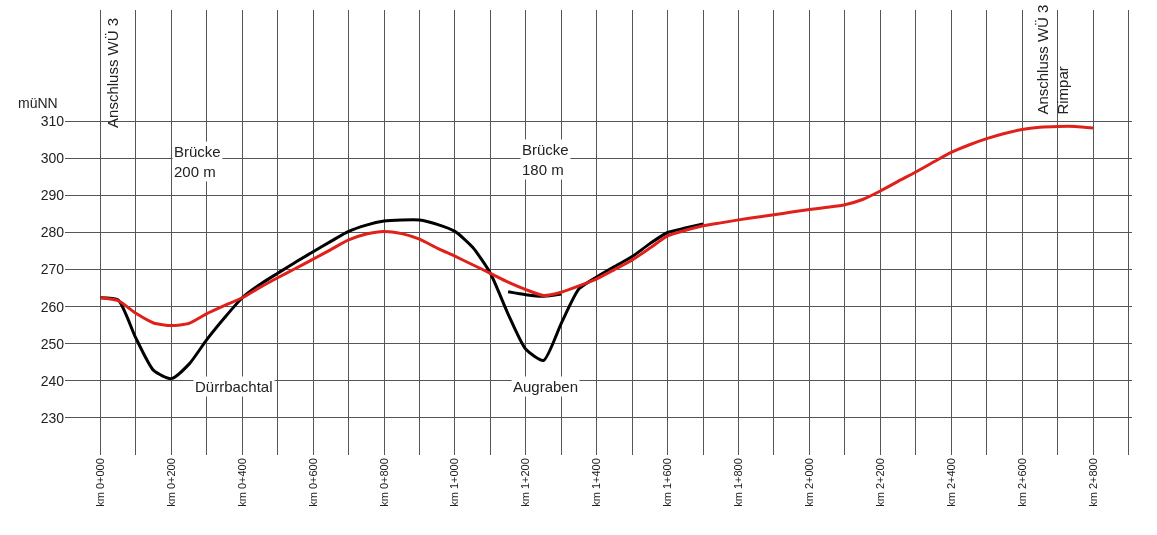 This screenshot has width=1157, height=535. Describe the element at coordinates (197, 161) in the screenshot. I see `annotation: Brücke 200 m` at that location.